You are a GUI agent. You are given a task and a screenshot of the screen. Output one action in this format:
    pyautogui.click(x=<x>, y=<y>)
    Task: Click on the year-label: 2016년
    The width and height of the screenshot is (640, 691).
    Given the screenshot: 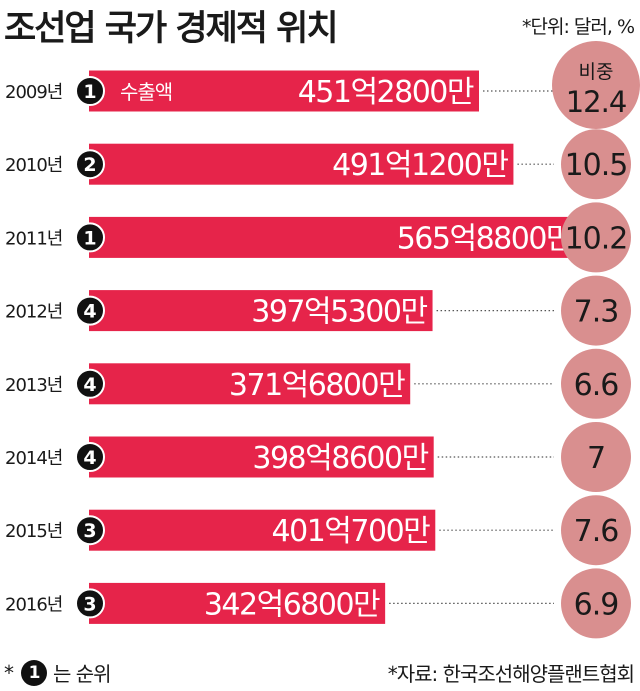 What is the action you would take?
    pyautogui.click(x=33, y=604)
    